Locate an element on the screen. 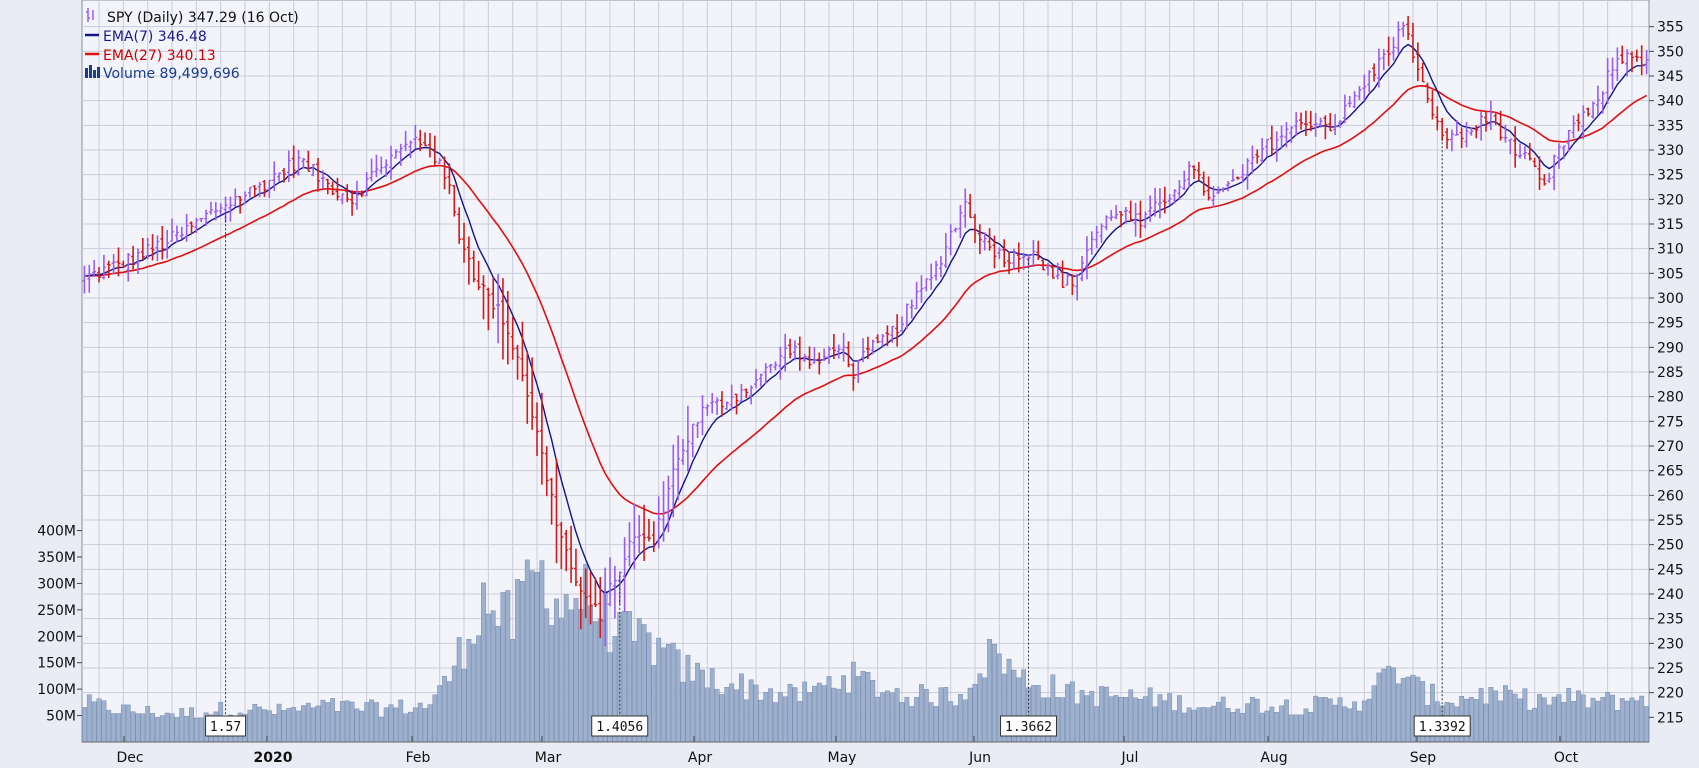 This screenshot has width=1699, height=768. split-marker: 1.4056 is located at coordinates (620, 656).